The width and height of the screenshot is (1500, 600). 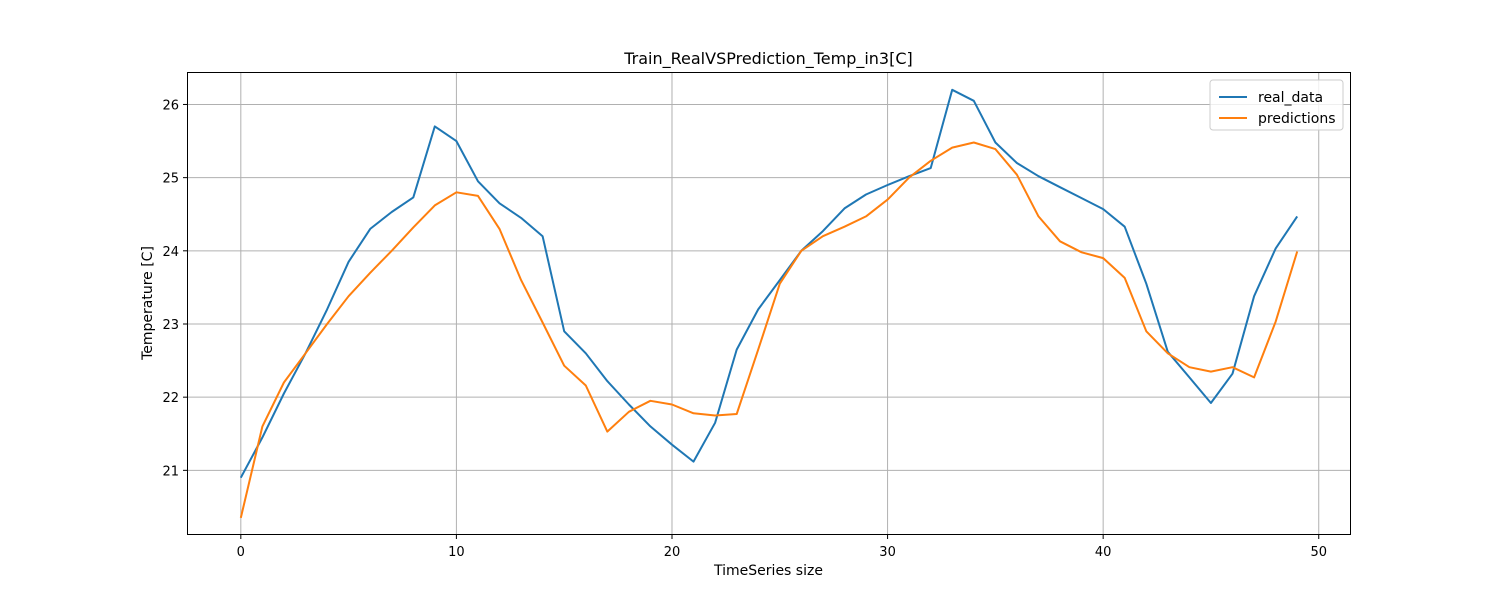 I want to click on y-tick-label: 26, so click(x=170, y=105).